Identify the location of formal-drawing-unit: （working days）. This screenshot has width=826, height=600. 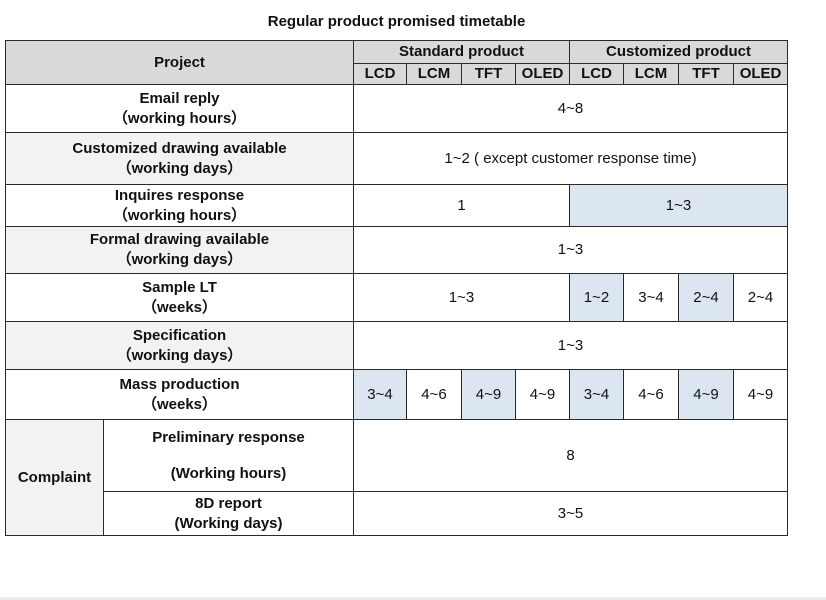
(179, 259).